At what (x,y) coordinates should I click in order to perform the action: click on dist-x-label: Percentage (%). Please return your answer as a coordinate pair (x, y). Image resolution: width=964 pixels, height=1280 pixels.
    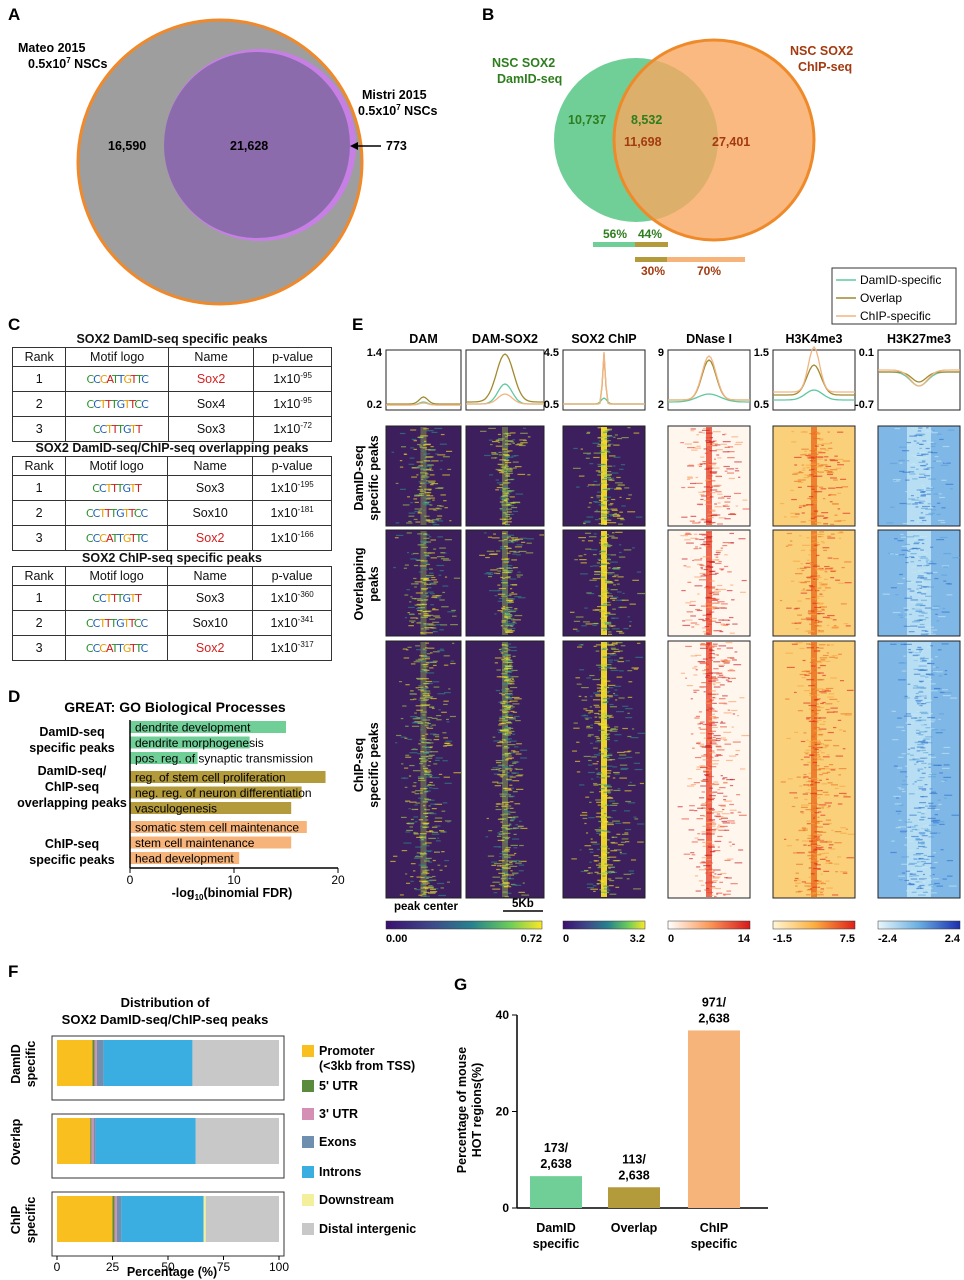
    Looking at the image, I should click on (172, 1272).